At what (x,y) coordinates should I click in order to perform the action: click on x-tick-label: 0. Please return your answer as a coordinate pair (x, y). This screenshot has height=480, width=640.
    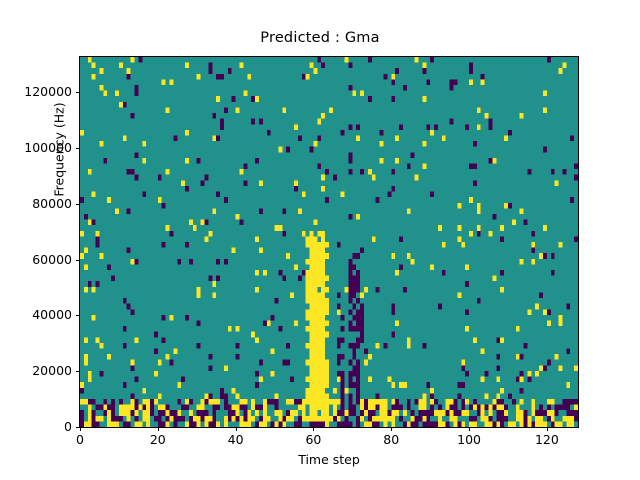
    Looking at the image, I should click on (80, 439).